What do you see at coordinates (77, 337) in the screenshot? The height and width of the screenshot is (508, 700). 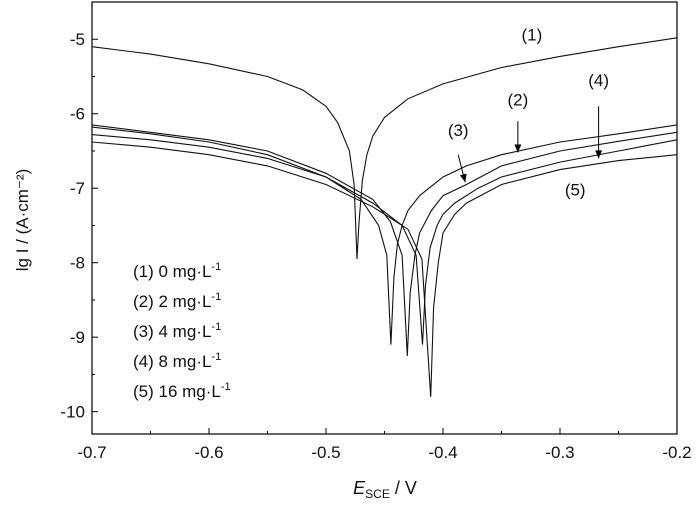 I see `y-tick-label: -9` at bounding box center [77, 337].